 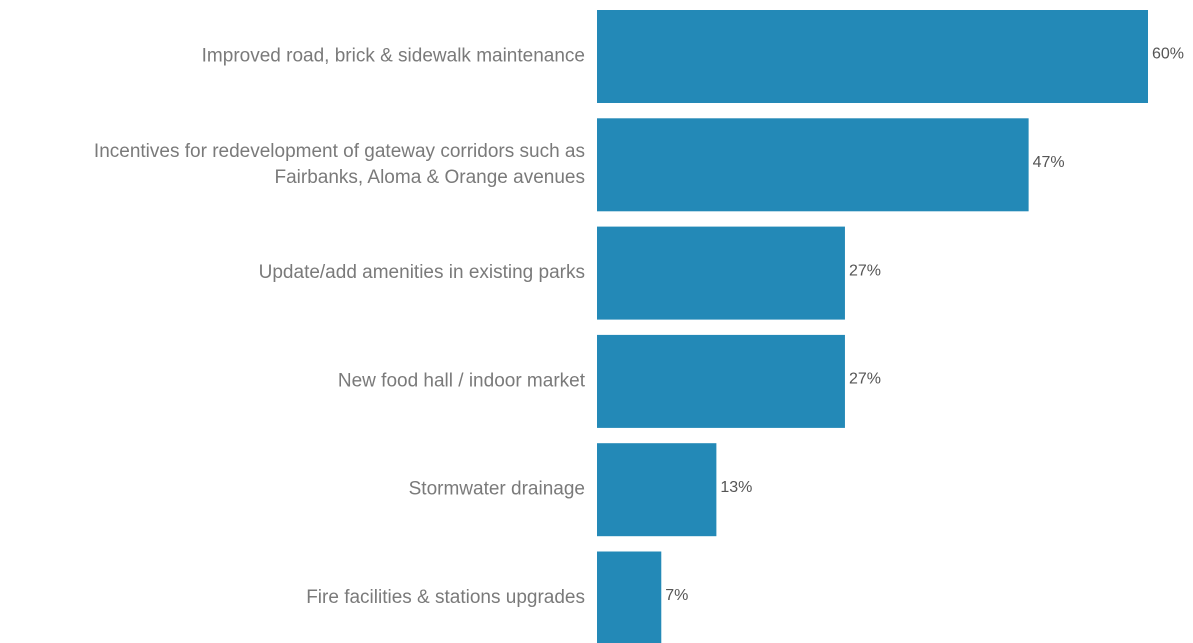 What do you see at coordinates (865, 270) in the screenshot?
I see `value-label-2: 27%` at bounding box center [865, 270].